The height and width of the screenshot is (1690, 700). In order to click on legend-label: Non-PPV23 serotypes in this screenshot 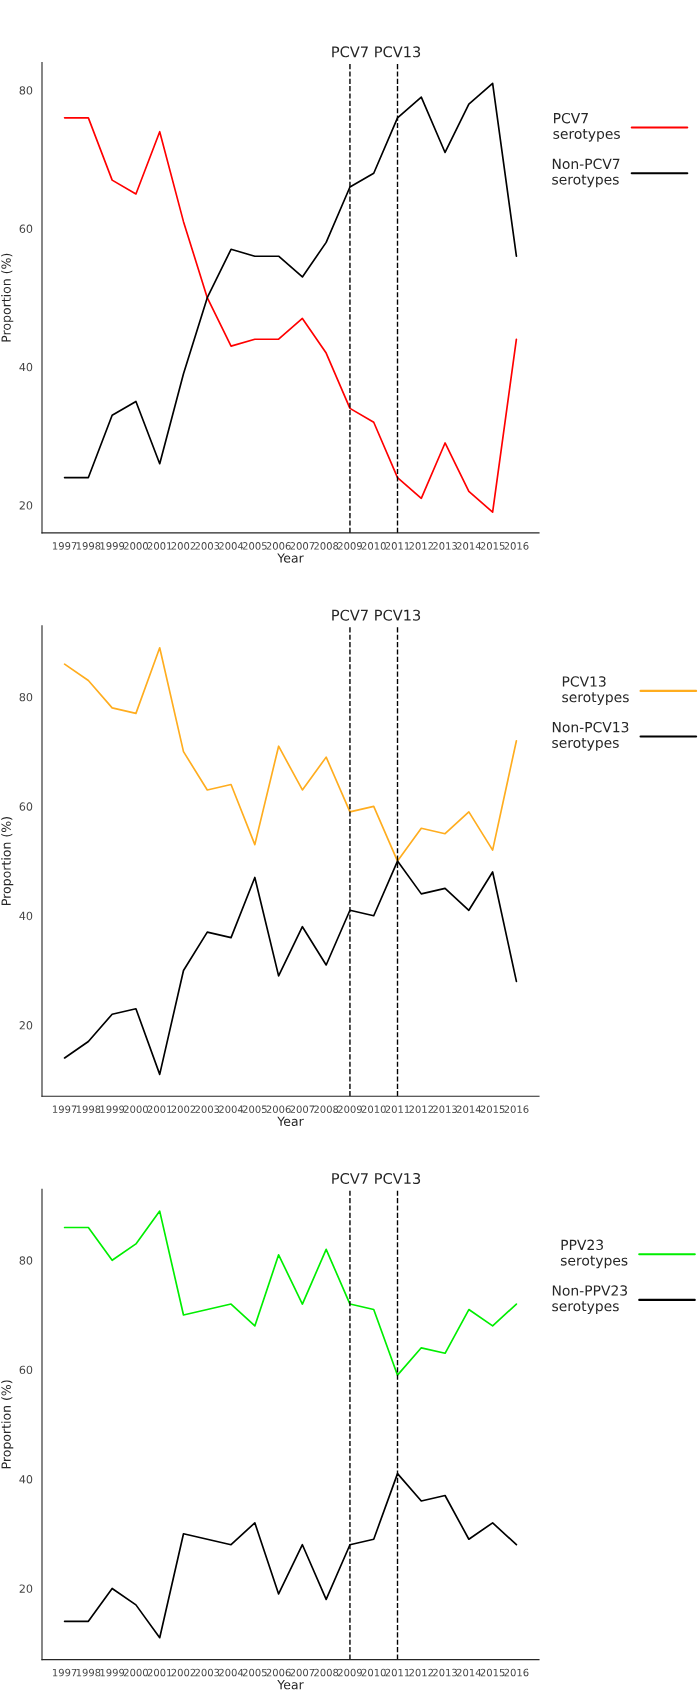, I will do `click(590, 1299)`.